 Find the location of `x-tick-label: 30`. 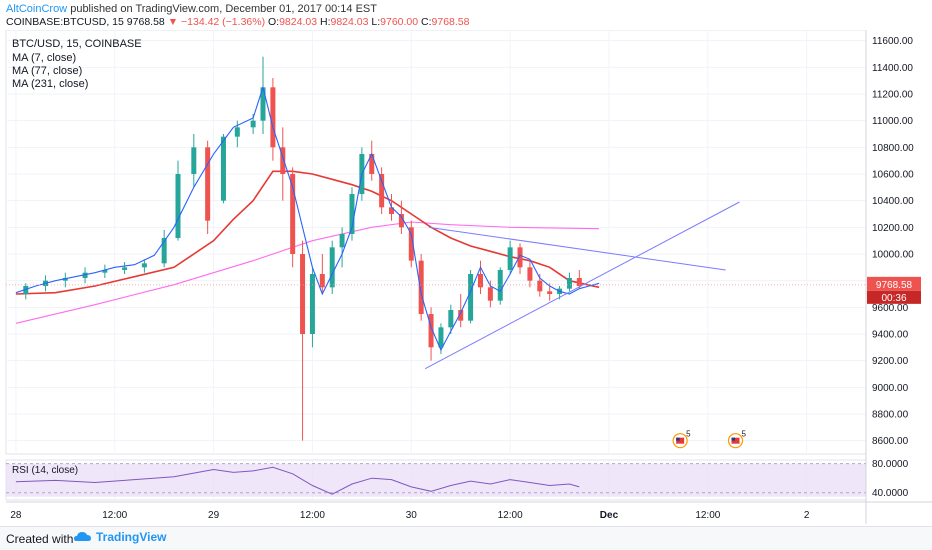

x-tick-label: 30 is located at coordinates (412, 515).